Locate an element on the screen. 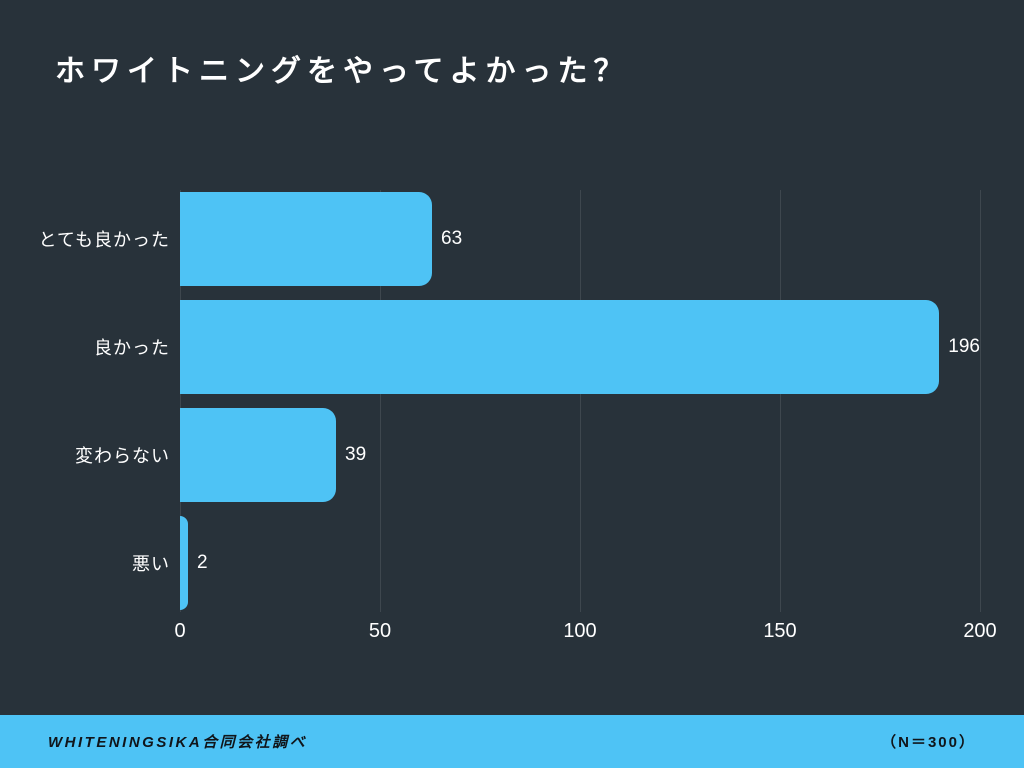 The image size is (1024, 768). value-label: 2 is located at coordinates (202, 562).